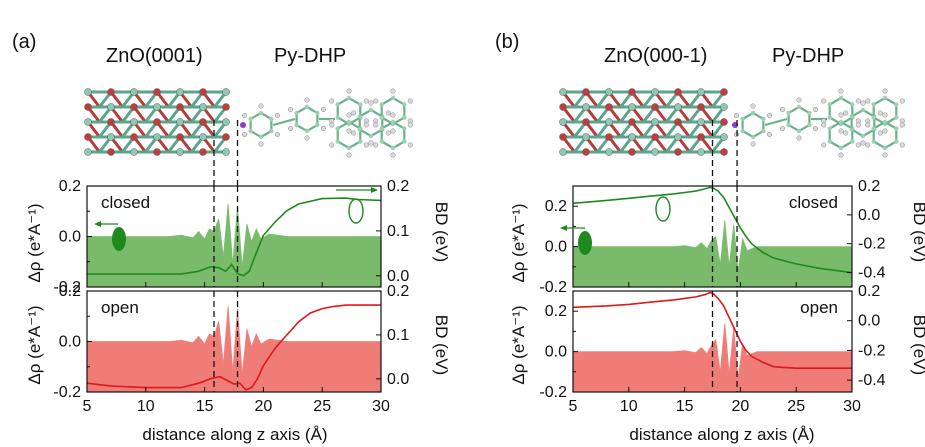 Image resolution: width=925 pixels, height=447 pixels. What do you see at coordinates (277, 115) in the screenshot?
I see `panel-a-py-dhp-pyridine-hydrogen` at bounding box center [277, 115].